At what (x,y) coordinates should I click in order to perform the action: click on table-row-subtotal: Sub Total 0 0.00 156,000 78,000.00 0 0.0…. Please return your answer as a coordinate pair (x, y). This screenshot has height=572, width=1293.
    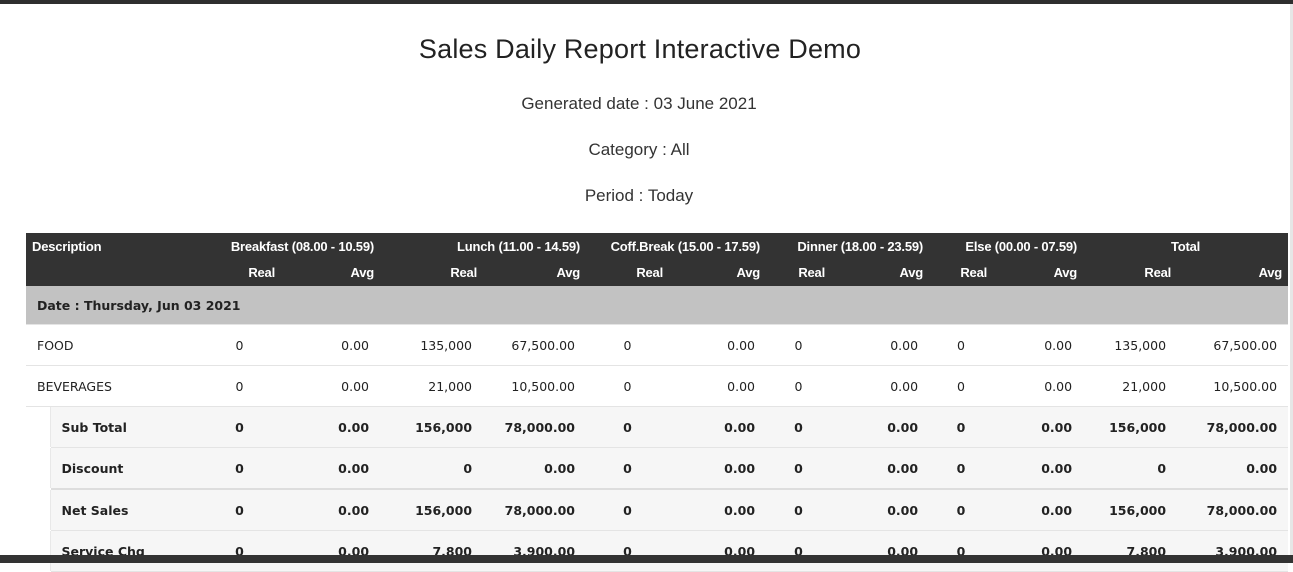
    Looking at the image, I should click on (657, 427).